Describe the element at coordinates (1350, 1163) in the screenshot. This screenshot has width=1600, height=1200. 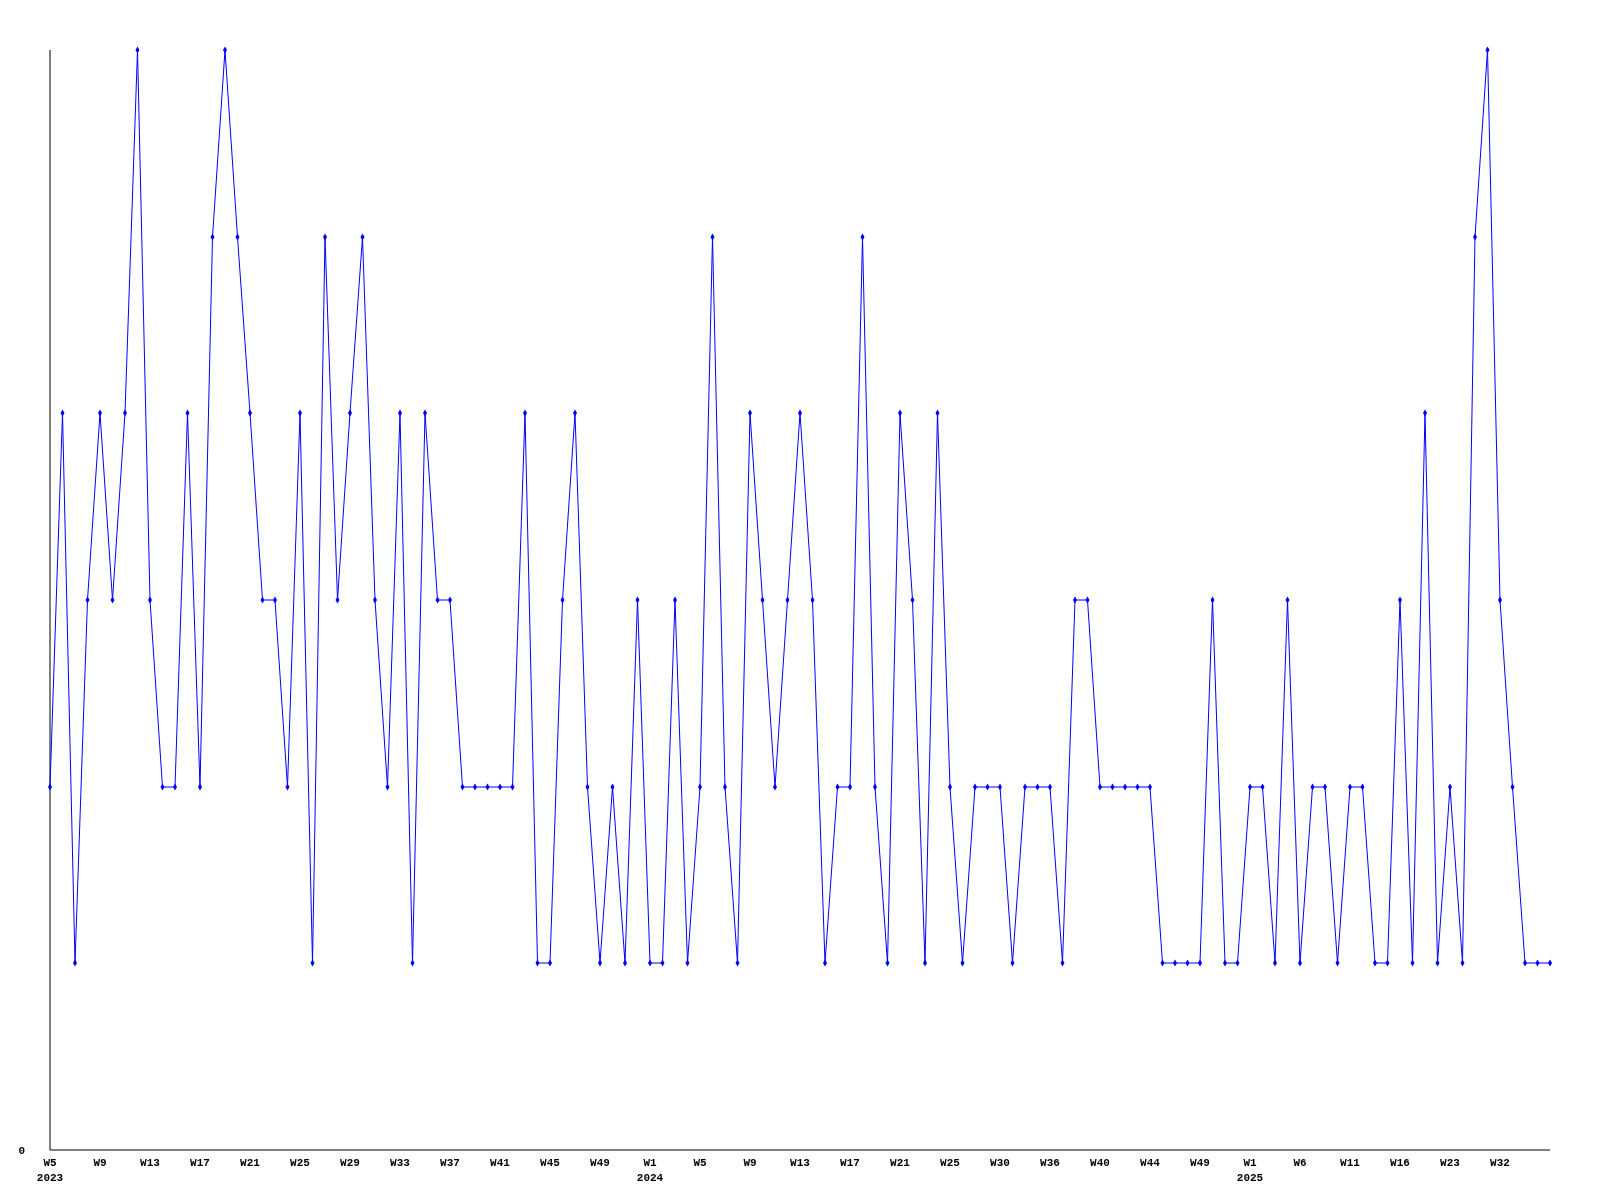
I see `x-tick-label: W11` at that location.